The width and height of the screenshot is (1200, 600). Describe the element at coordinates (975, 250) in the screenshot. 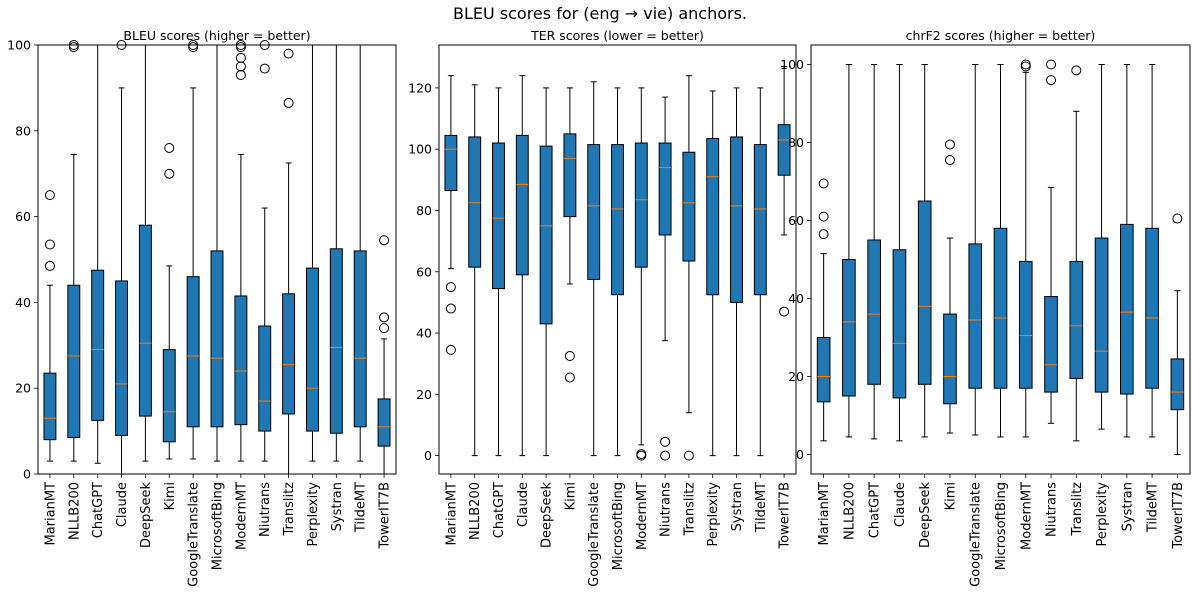

I see `box-GoogleTranslate` at that location.